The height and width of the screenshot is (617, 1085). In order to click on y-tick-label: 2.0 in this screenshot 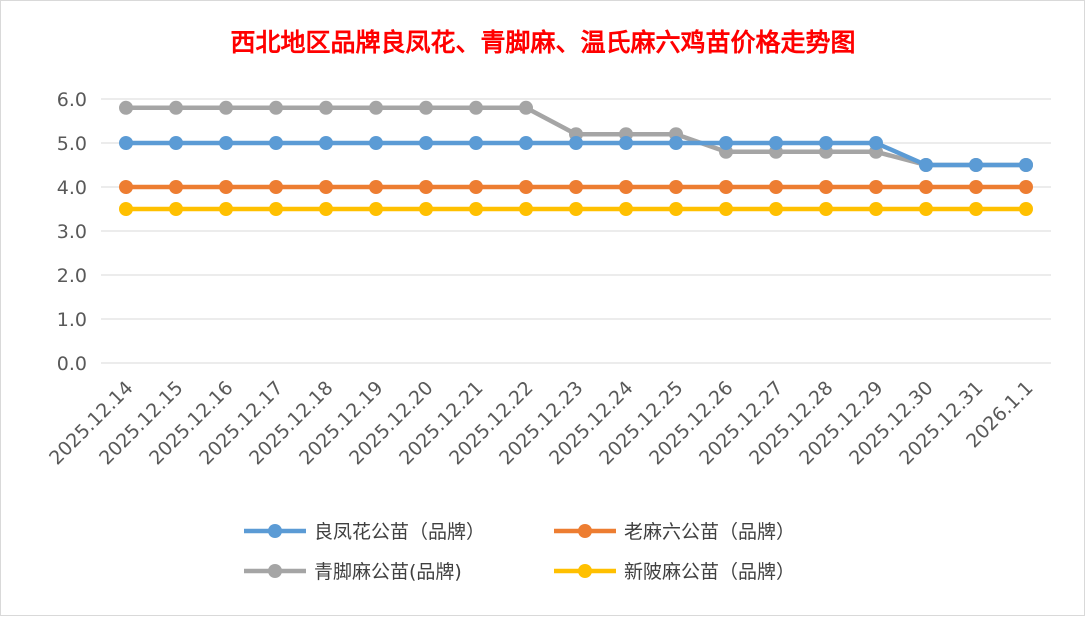, I will do `click(72, 276)`.